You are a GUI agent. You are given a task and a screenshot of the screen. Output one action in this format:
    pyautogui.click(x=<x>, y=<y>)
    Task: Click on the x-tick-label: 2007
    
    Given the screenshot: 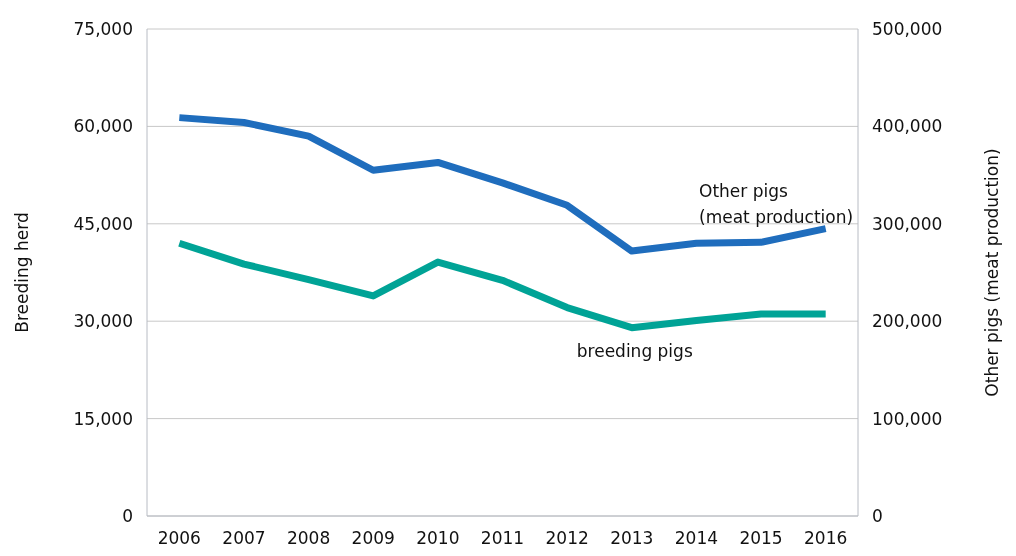 What is the action you would take?
    pyautogui.click(x=244, y=538)
    